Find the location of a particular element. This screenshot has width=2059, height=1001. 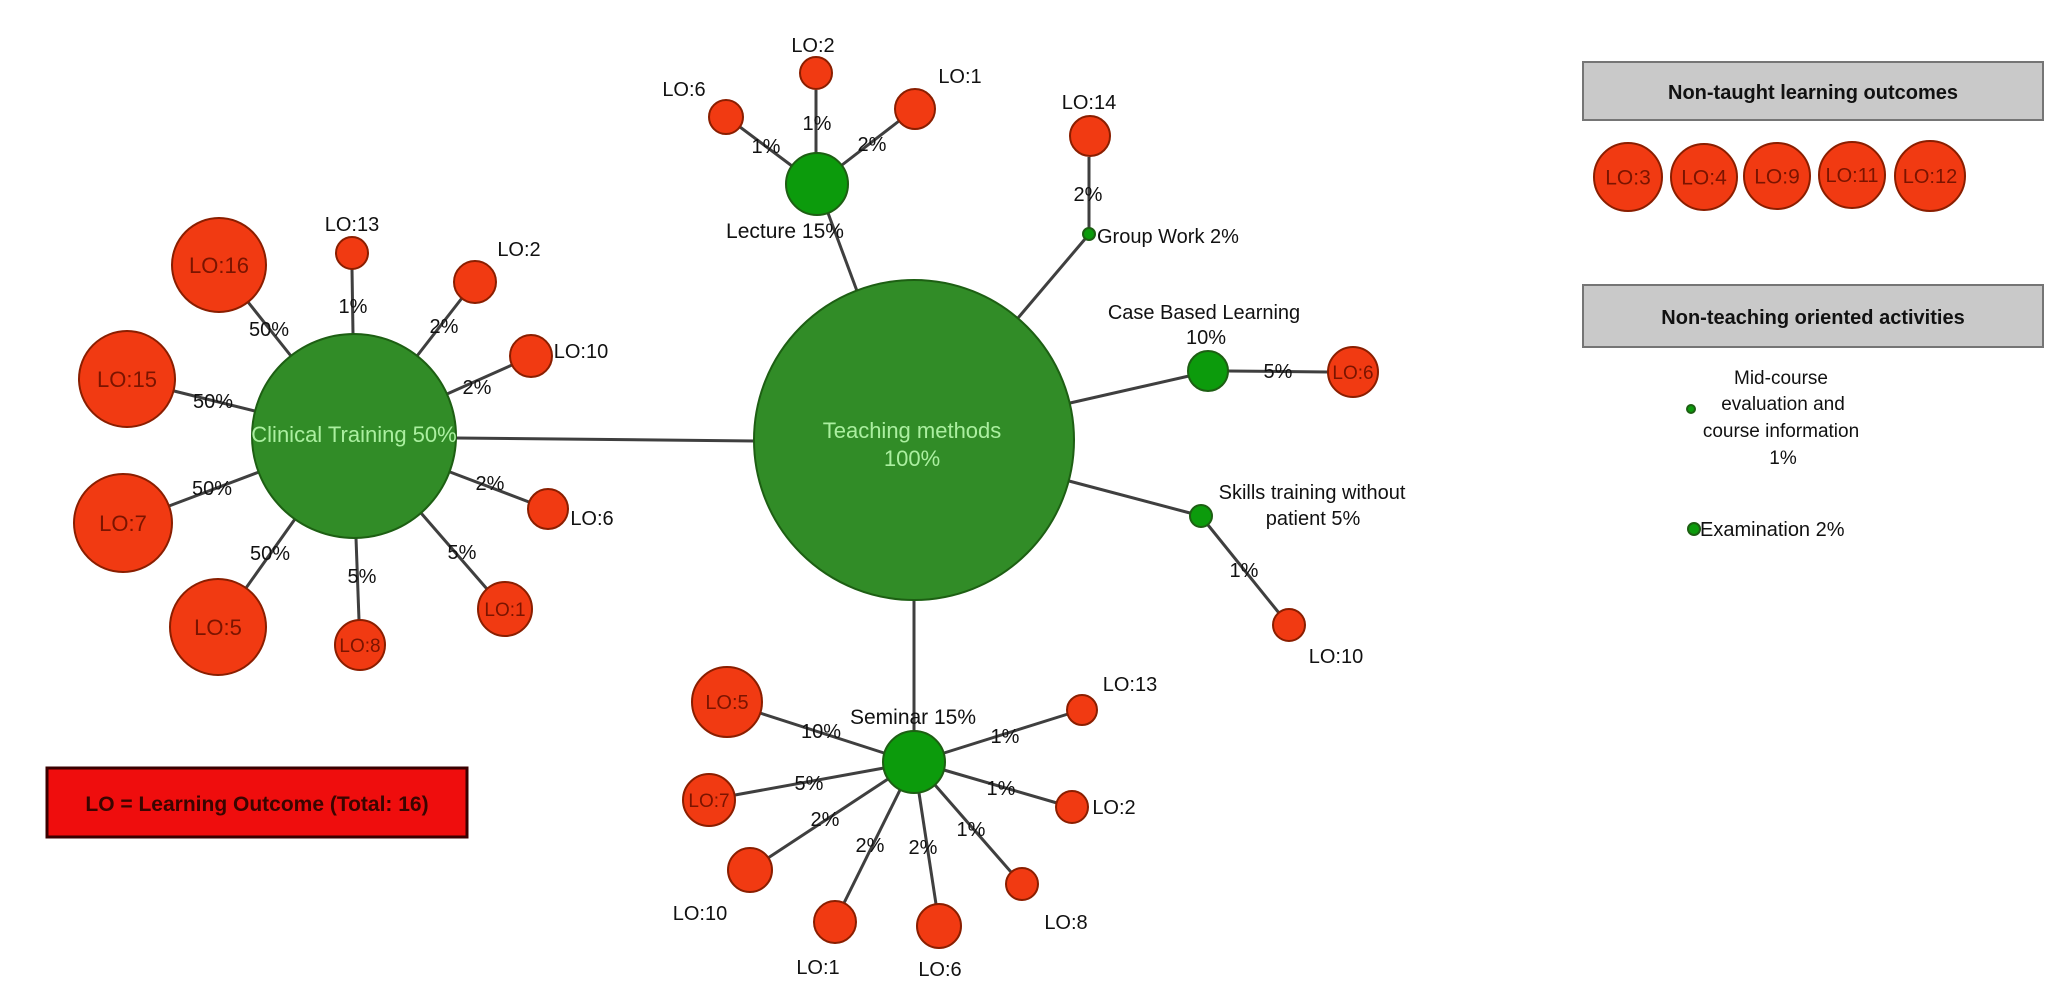

edge-cbl-lo6 is located at coordinates (1278, 371).